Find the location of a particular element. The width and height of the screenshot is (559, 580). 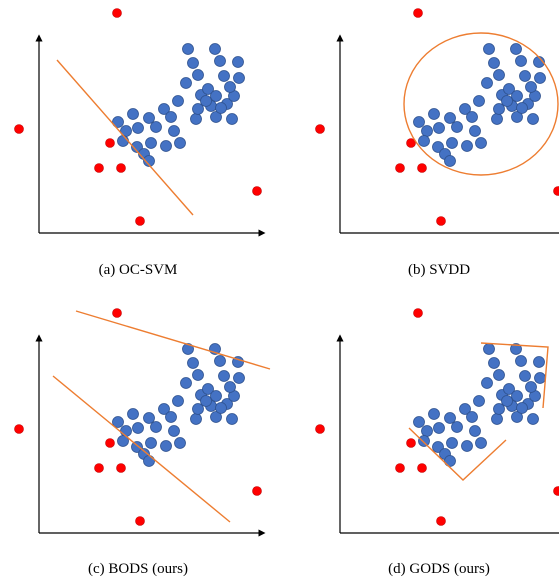

caption: (b) SVDD is located at coordinates (439, 270).